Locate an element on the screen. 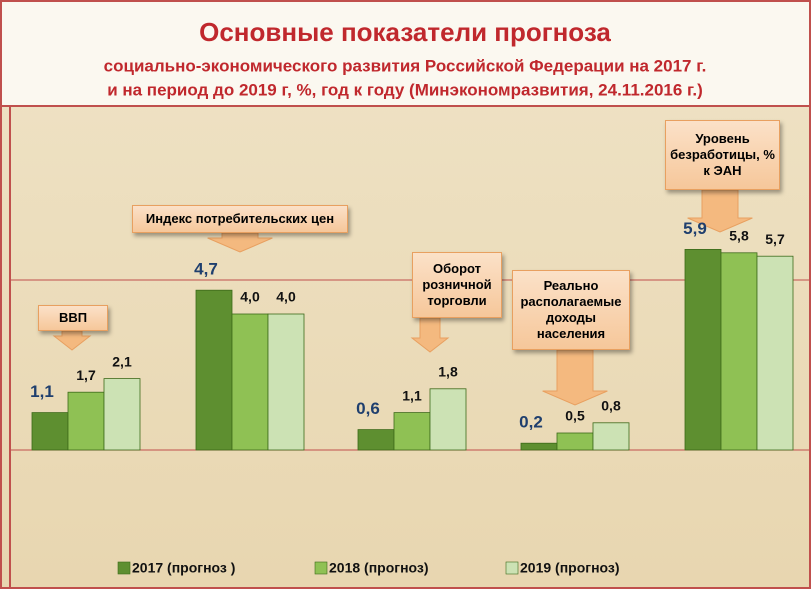 The image size is (811, 589). value-label: 0,6 is located at coordinates (368, 408).